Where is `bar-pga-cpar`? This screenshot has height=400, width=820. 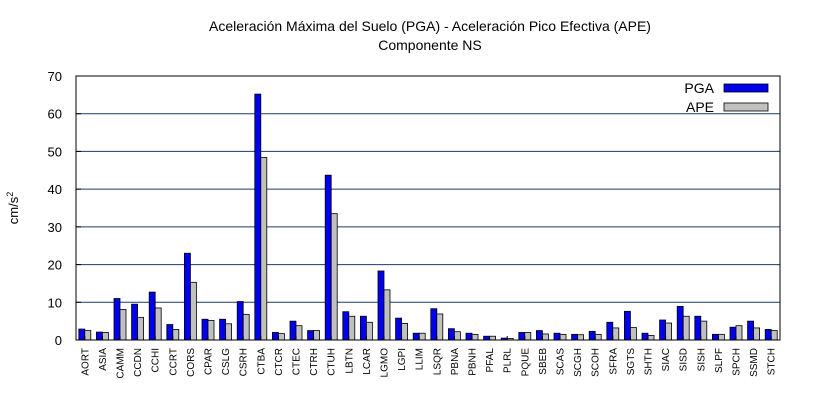
bar-pga-cpar is located at coordinates (205, 329).